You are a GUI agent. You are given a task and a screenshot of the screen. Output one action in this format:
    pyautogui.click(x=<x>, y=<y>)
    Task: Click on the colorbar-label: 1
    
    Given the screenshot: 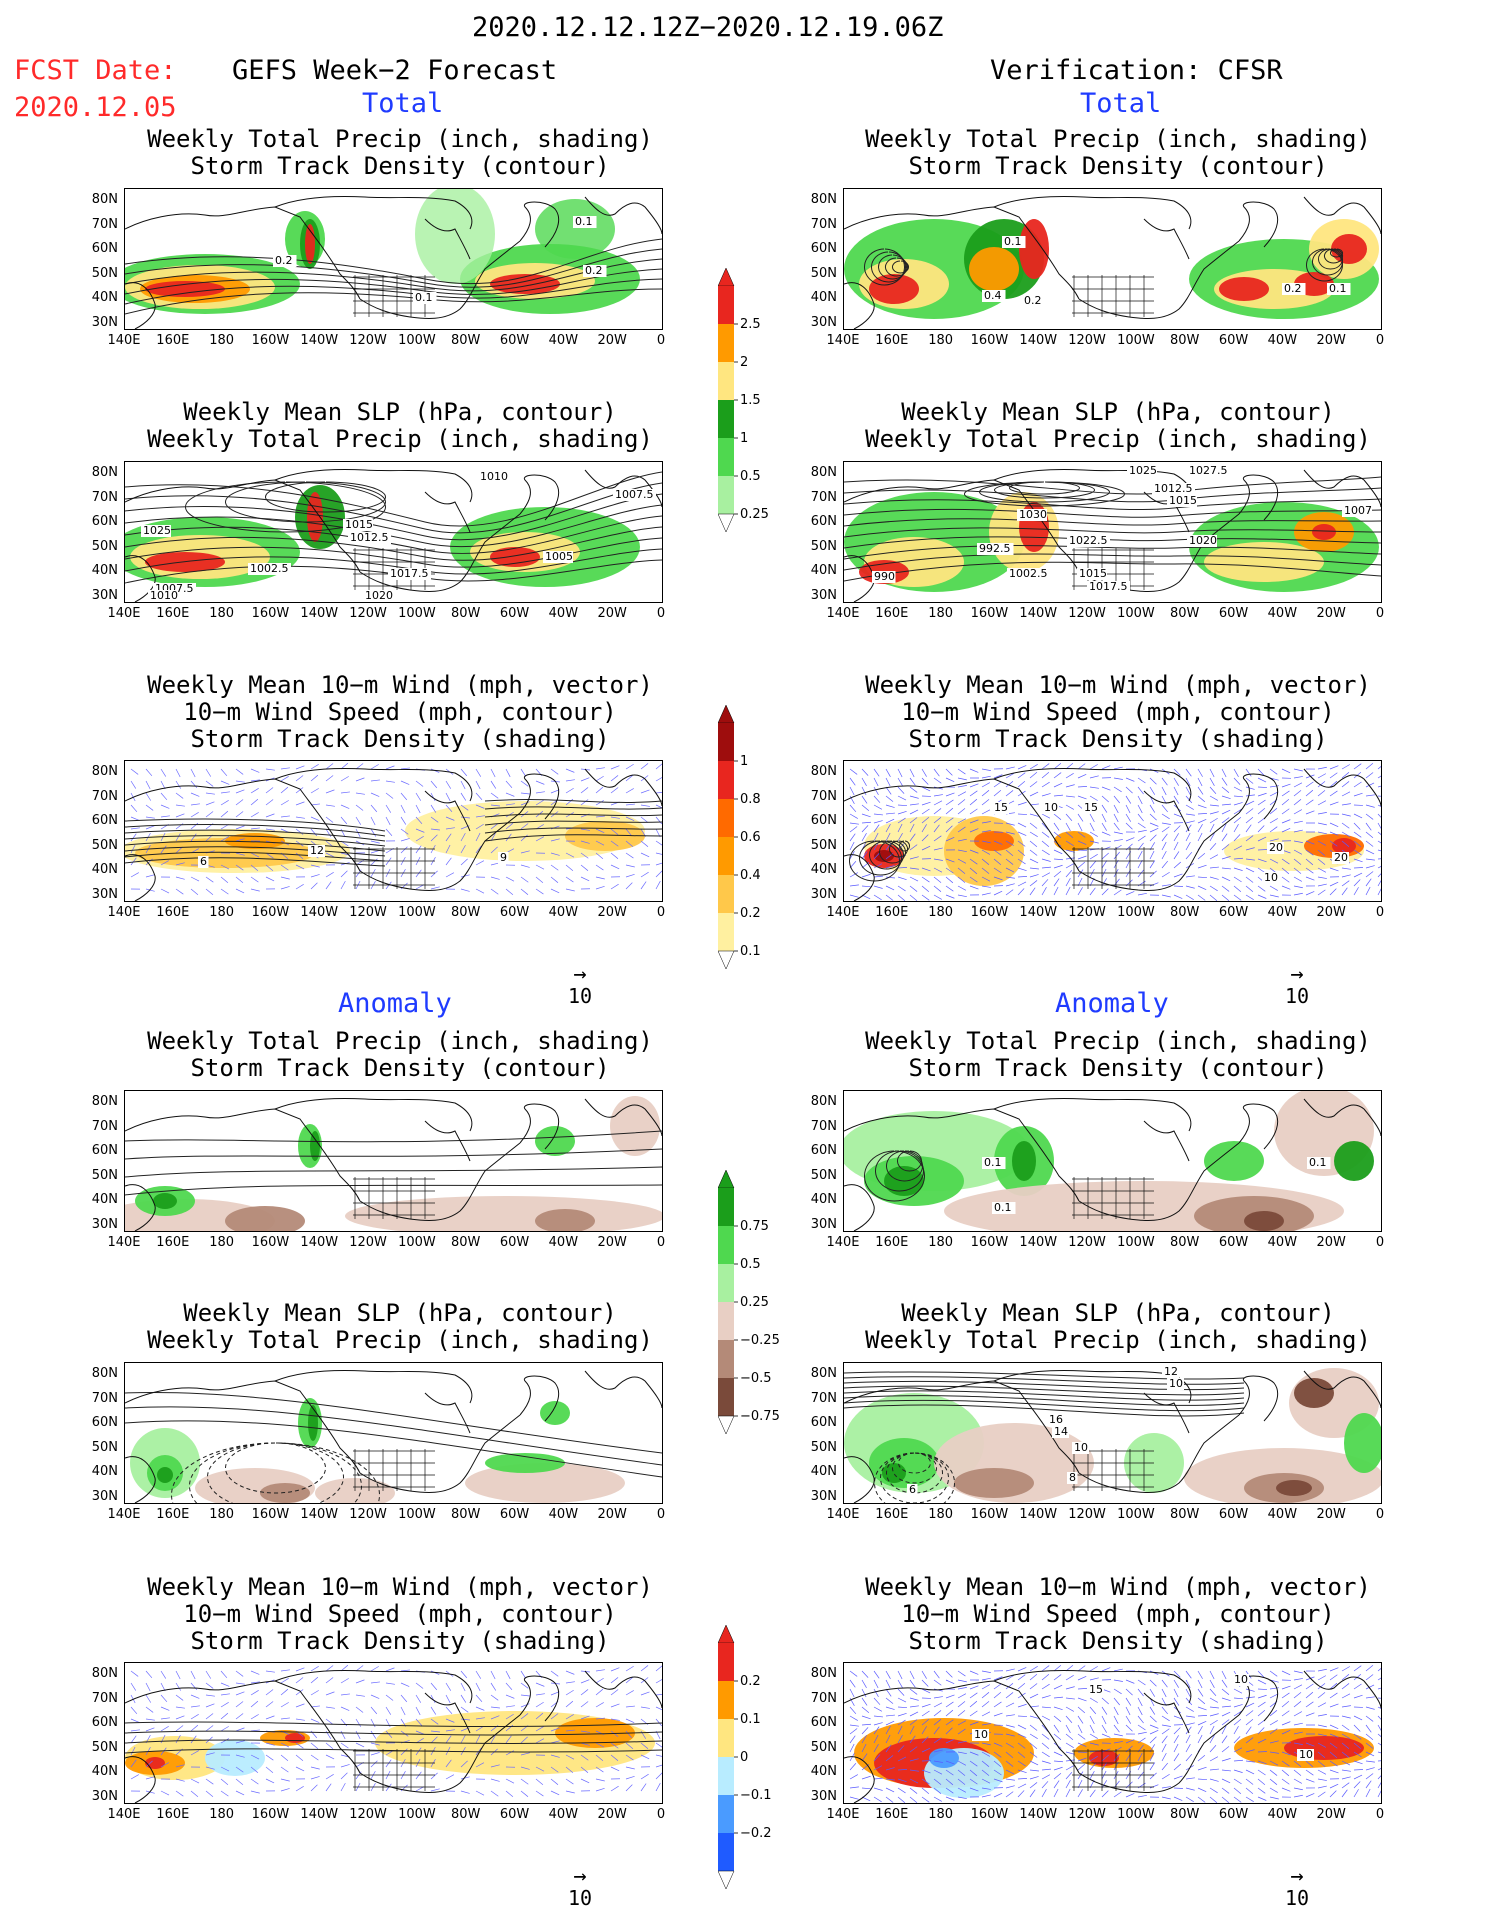 What is the action you would take?
    pyautogui.click(x=744, y=761)
    